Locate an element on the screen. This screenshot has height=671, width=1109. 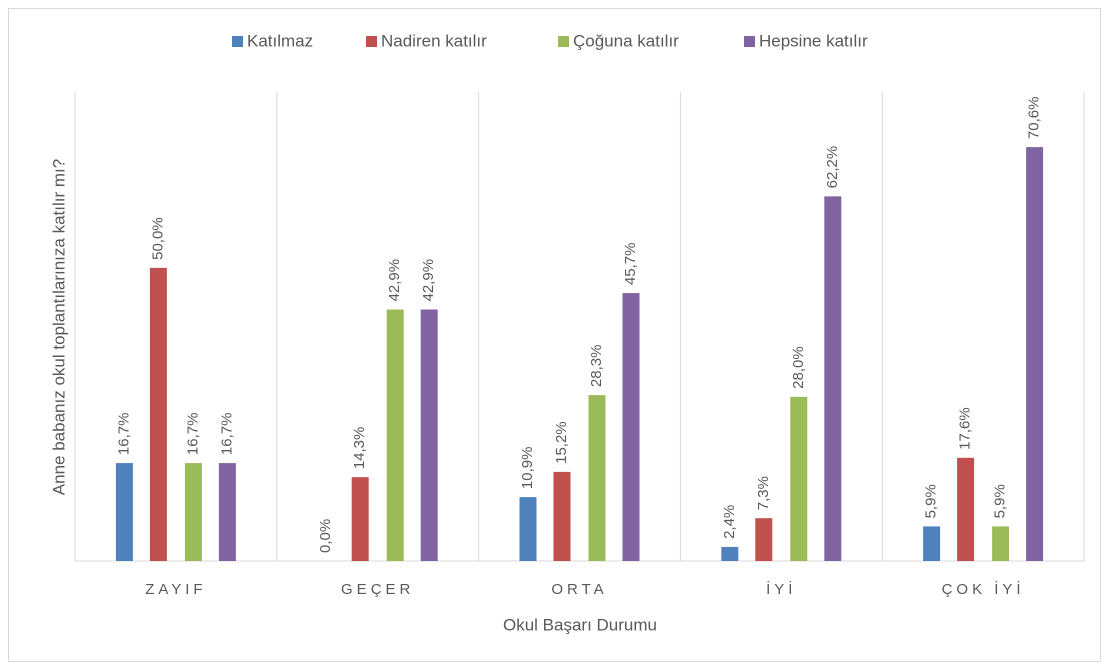
data-label: 2,4% is located at coordinates (729, 522).